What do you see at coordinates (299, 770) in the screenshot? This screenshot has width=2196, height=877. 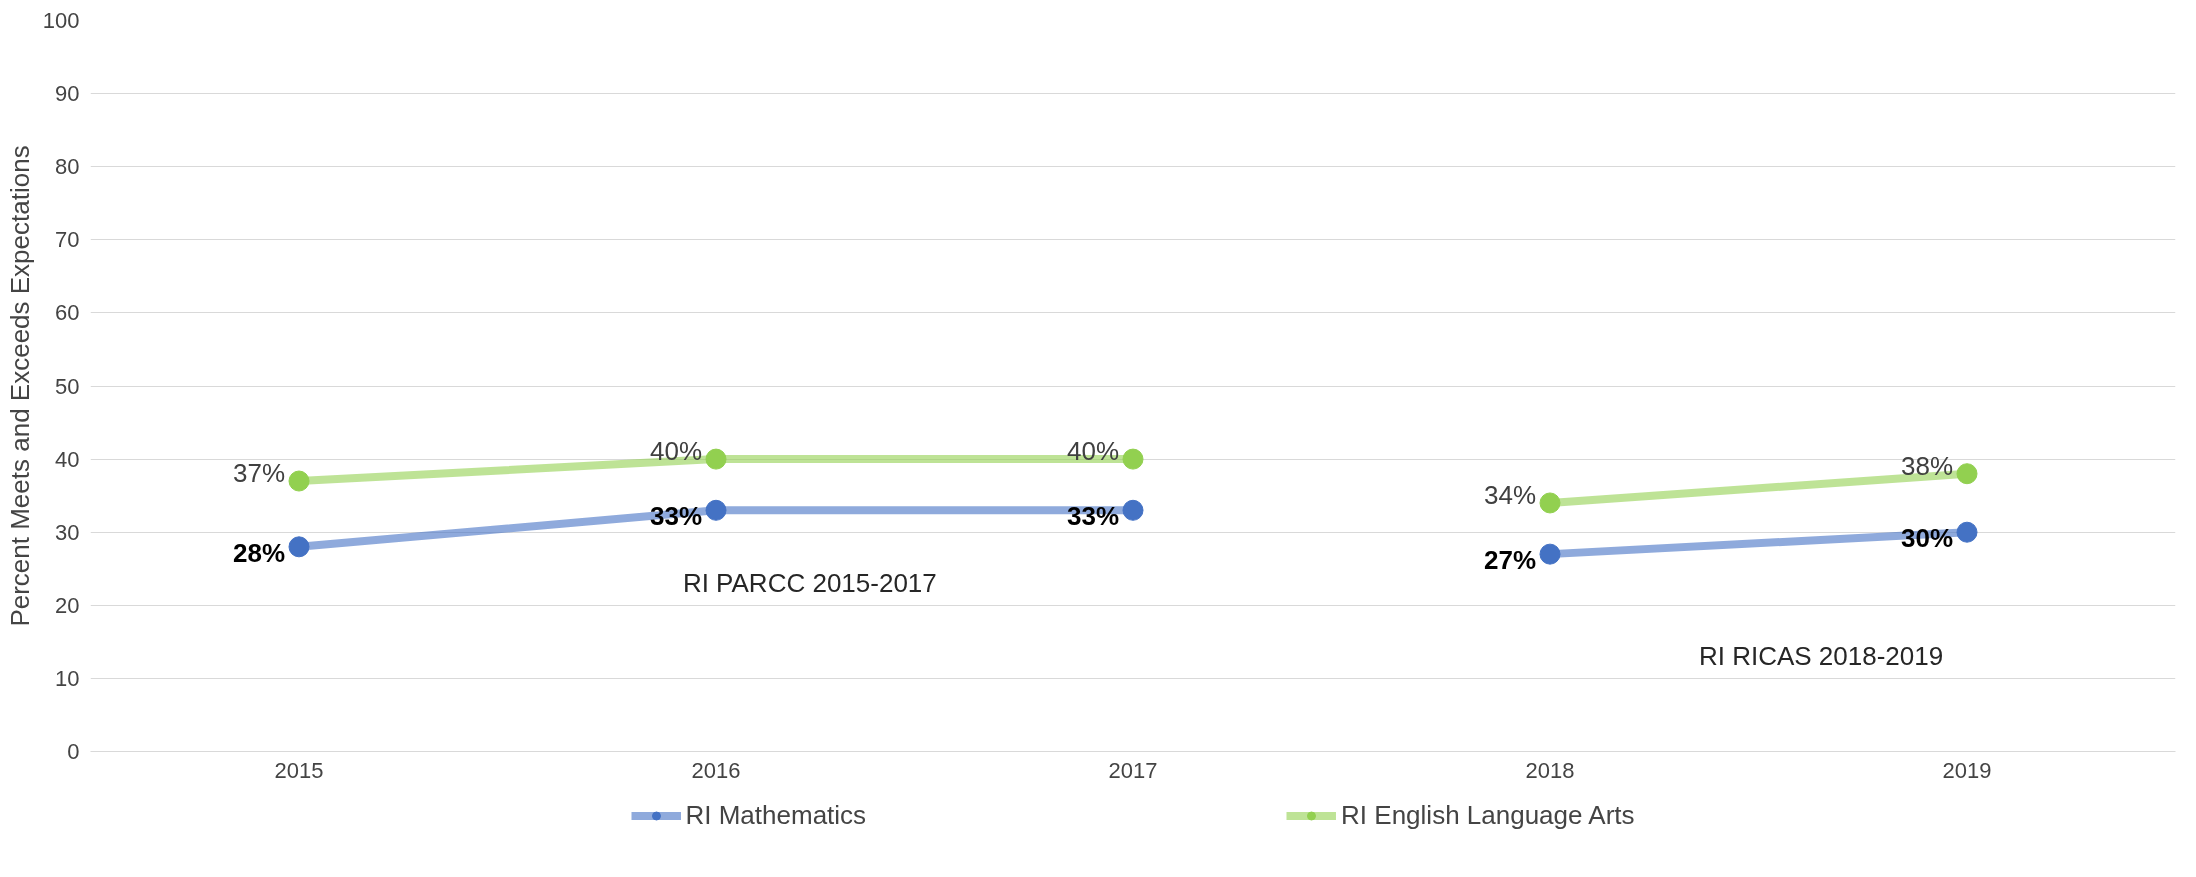 I see `x-tick-label: 2015` at bounding box center [299, 770].